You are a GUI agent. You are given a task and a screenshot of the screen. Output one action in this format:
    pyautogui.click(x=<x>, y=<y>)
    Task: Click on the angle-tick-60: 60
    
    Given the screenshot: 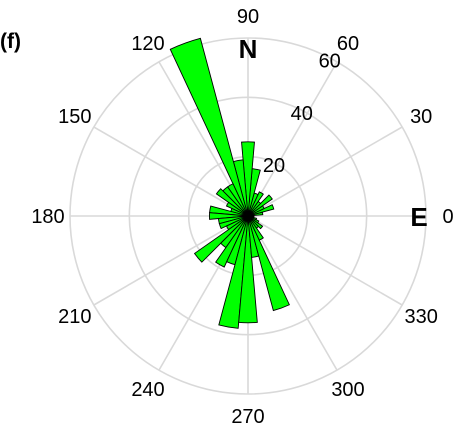 What is the action you would take?
    pyautogui.click(x=348, y=44)
    